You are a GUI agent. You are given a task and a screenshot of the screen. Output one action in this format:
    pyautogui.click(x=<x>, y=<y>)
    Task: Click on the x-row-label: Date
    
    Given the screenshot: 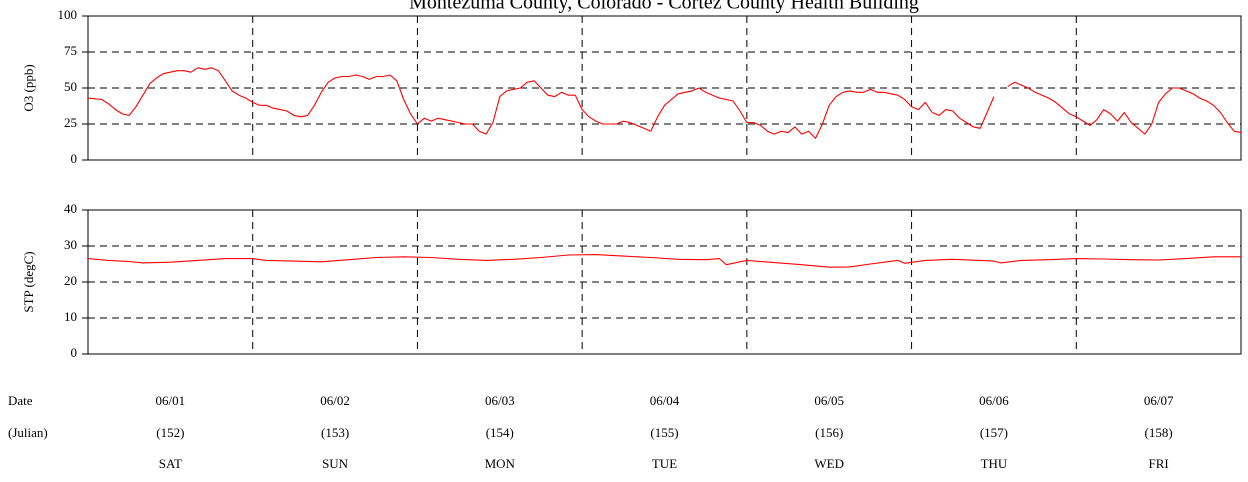 What is the action you would take?
    pyautogui.click(x=20, y=400)
    